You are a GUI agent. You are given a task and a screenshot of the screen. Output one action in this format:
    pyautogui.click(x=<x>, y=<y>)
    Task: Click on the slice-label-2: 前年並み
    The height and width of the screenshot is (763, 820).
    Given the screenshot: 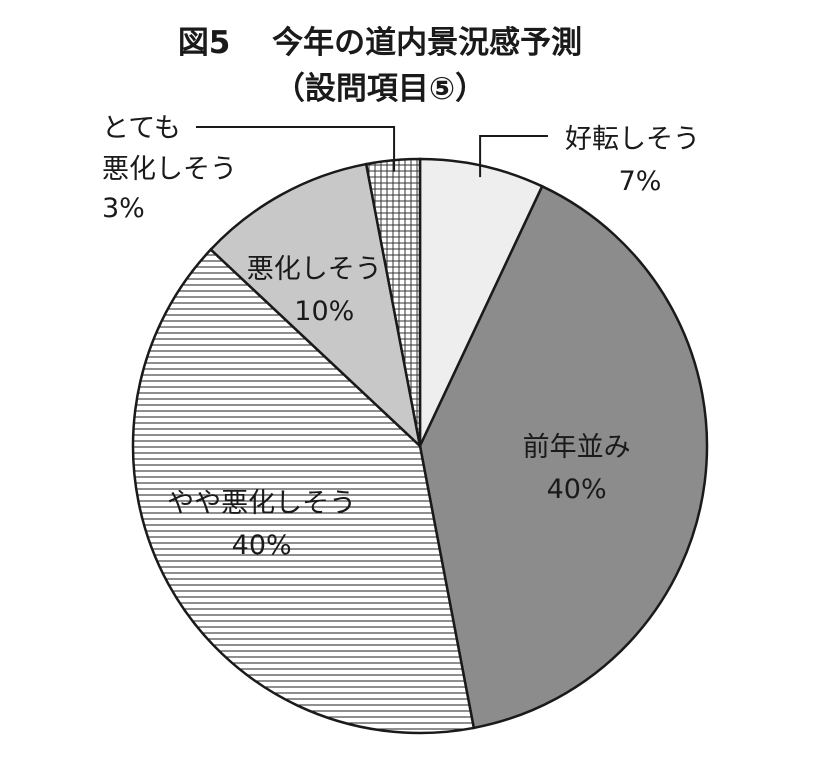 What is the action you would take?
    pyautogui.click(x=577, y=447)
    